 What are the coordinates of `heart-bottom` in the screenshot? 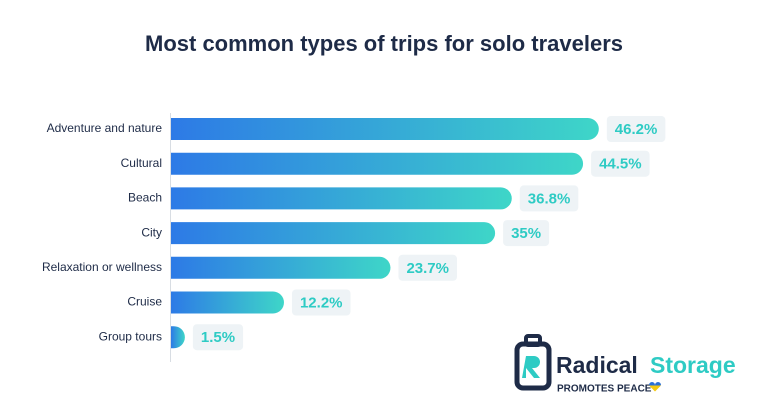 It's located at (655, 388).